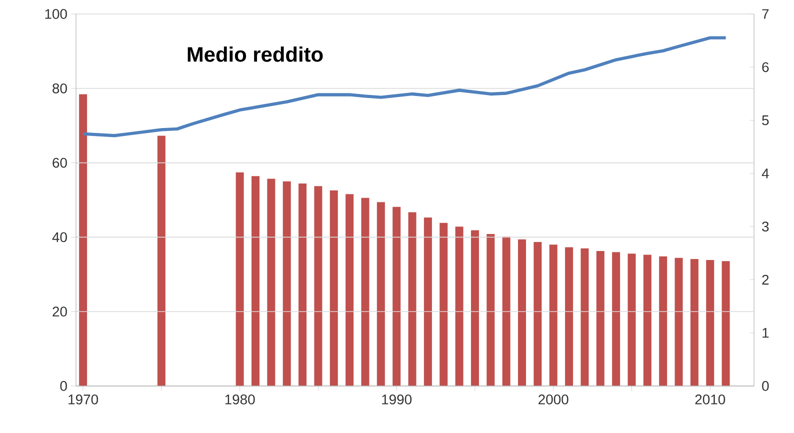 Image resolution: width=794 pixels, height=433 pixels. What do you see at coordinates (56, 14) in the screenshot?
I see `y-tick-label: 100` at bounding box center [56, 14].